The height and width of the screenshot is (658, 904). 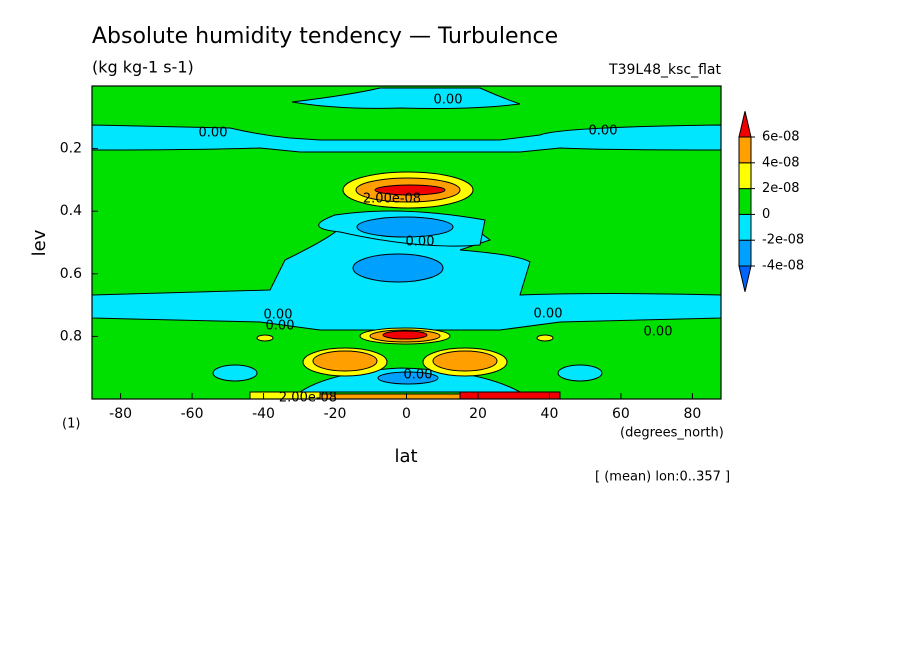 What do you see at coordinates (406, 414) in the screenshot?
I see `x-tick-label: 0` at bounding box center [406, 414].